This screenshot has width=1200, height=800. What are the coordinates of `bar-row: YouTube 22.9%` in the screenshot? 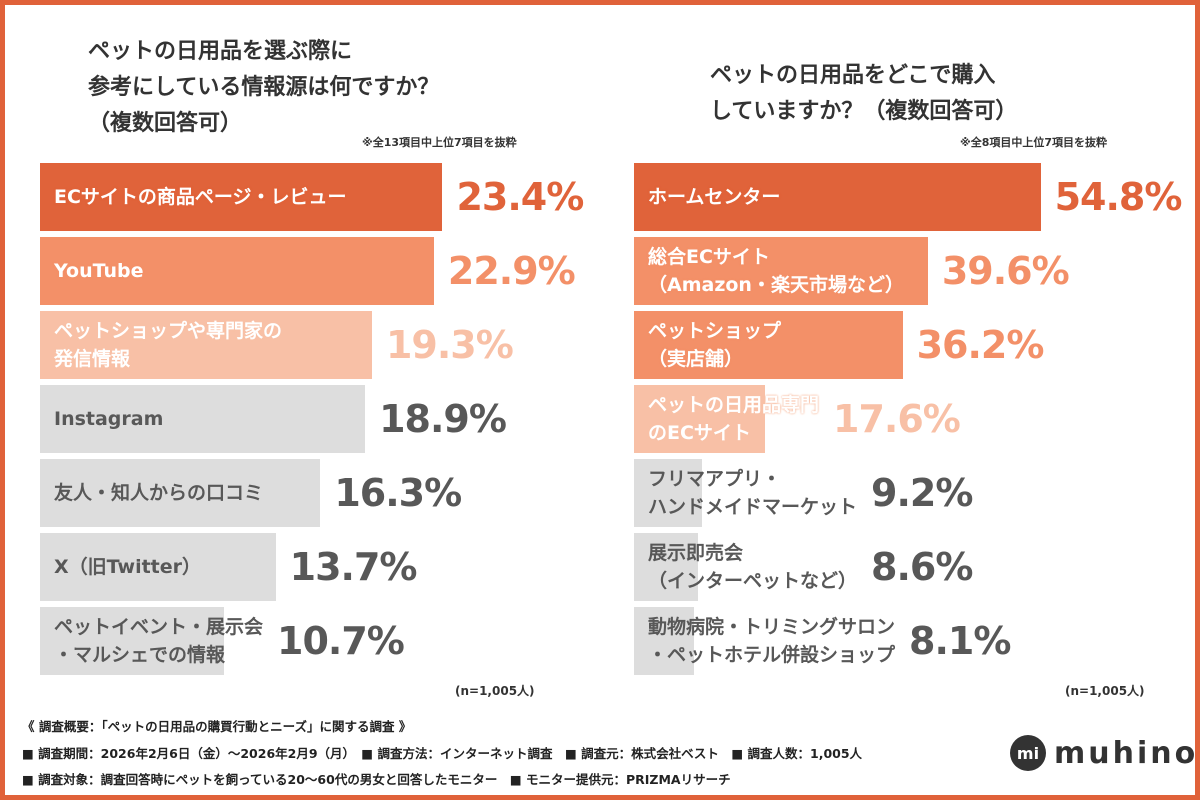 It's located at (320, 271).